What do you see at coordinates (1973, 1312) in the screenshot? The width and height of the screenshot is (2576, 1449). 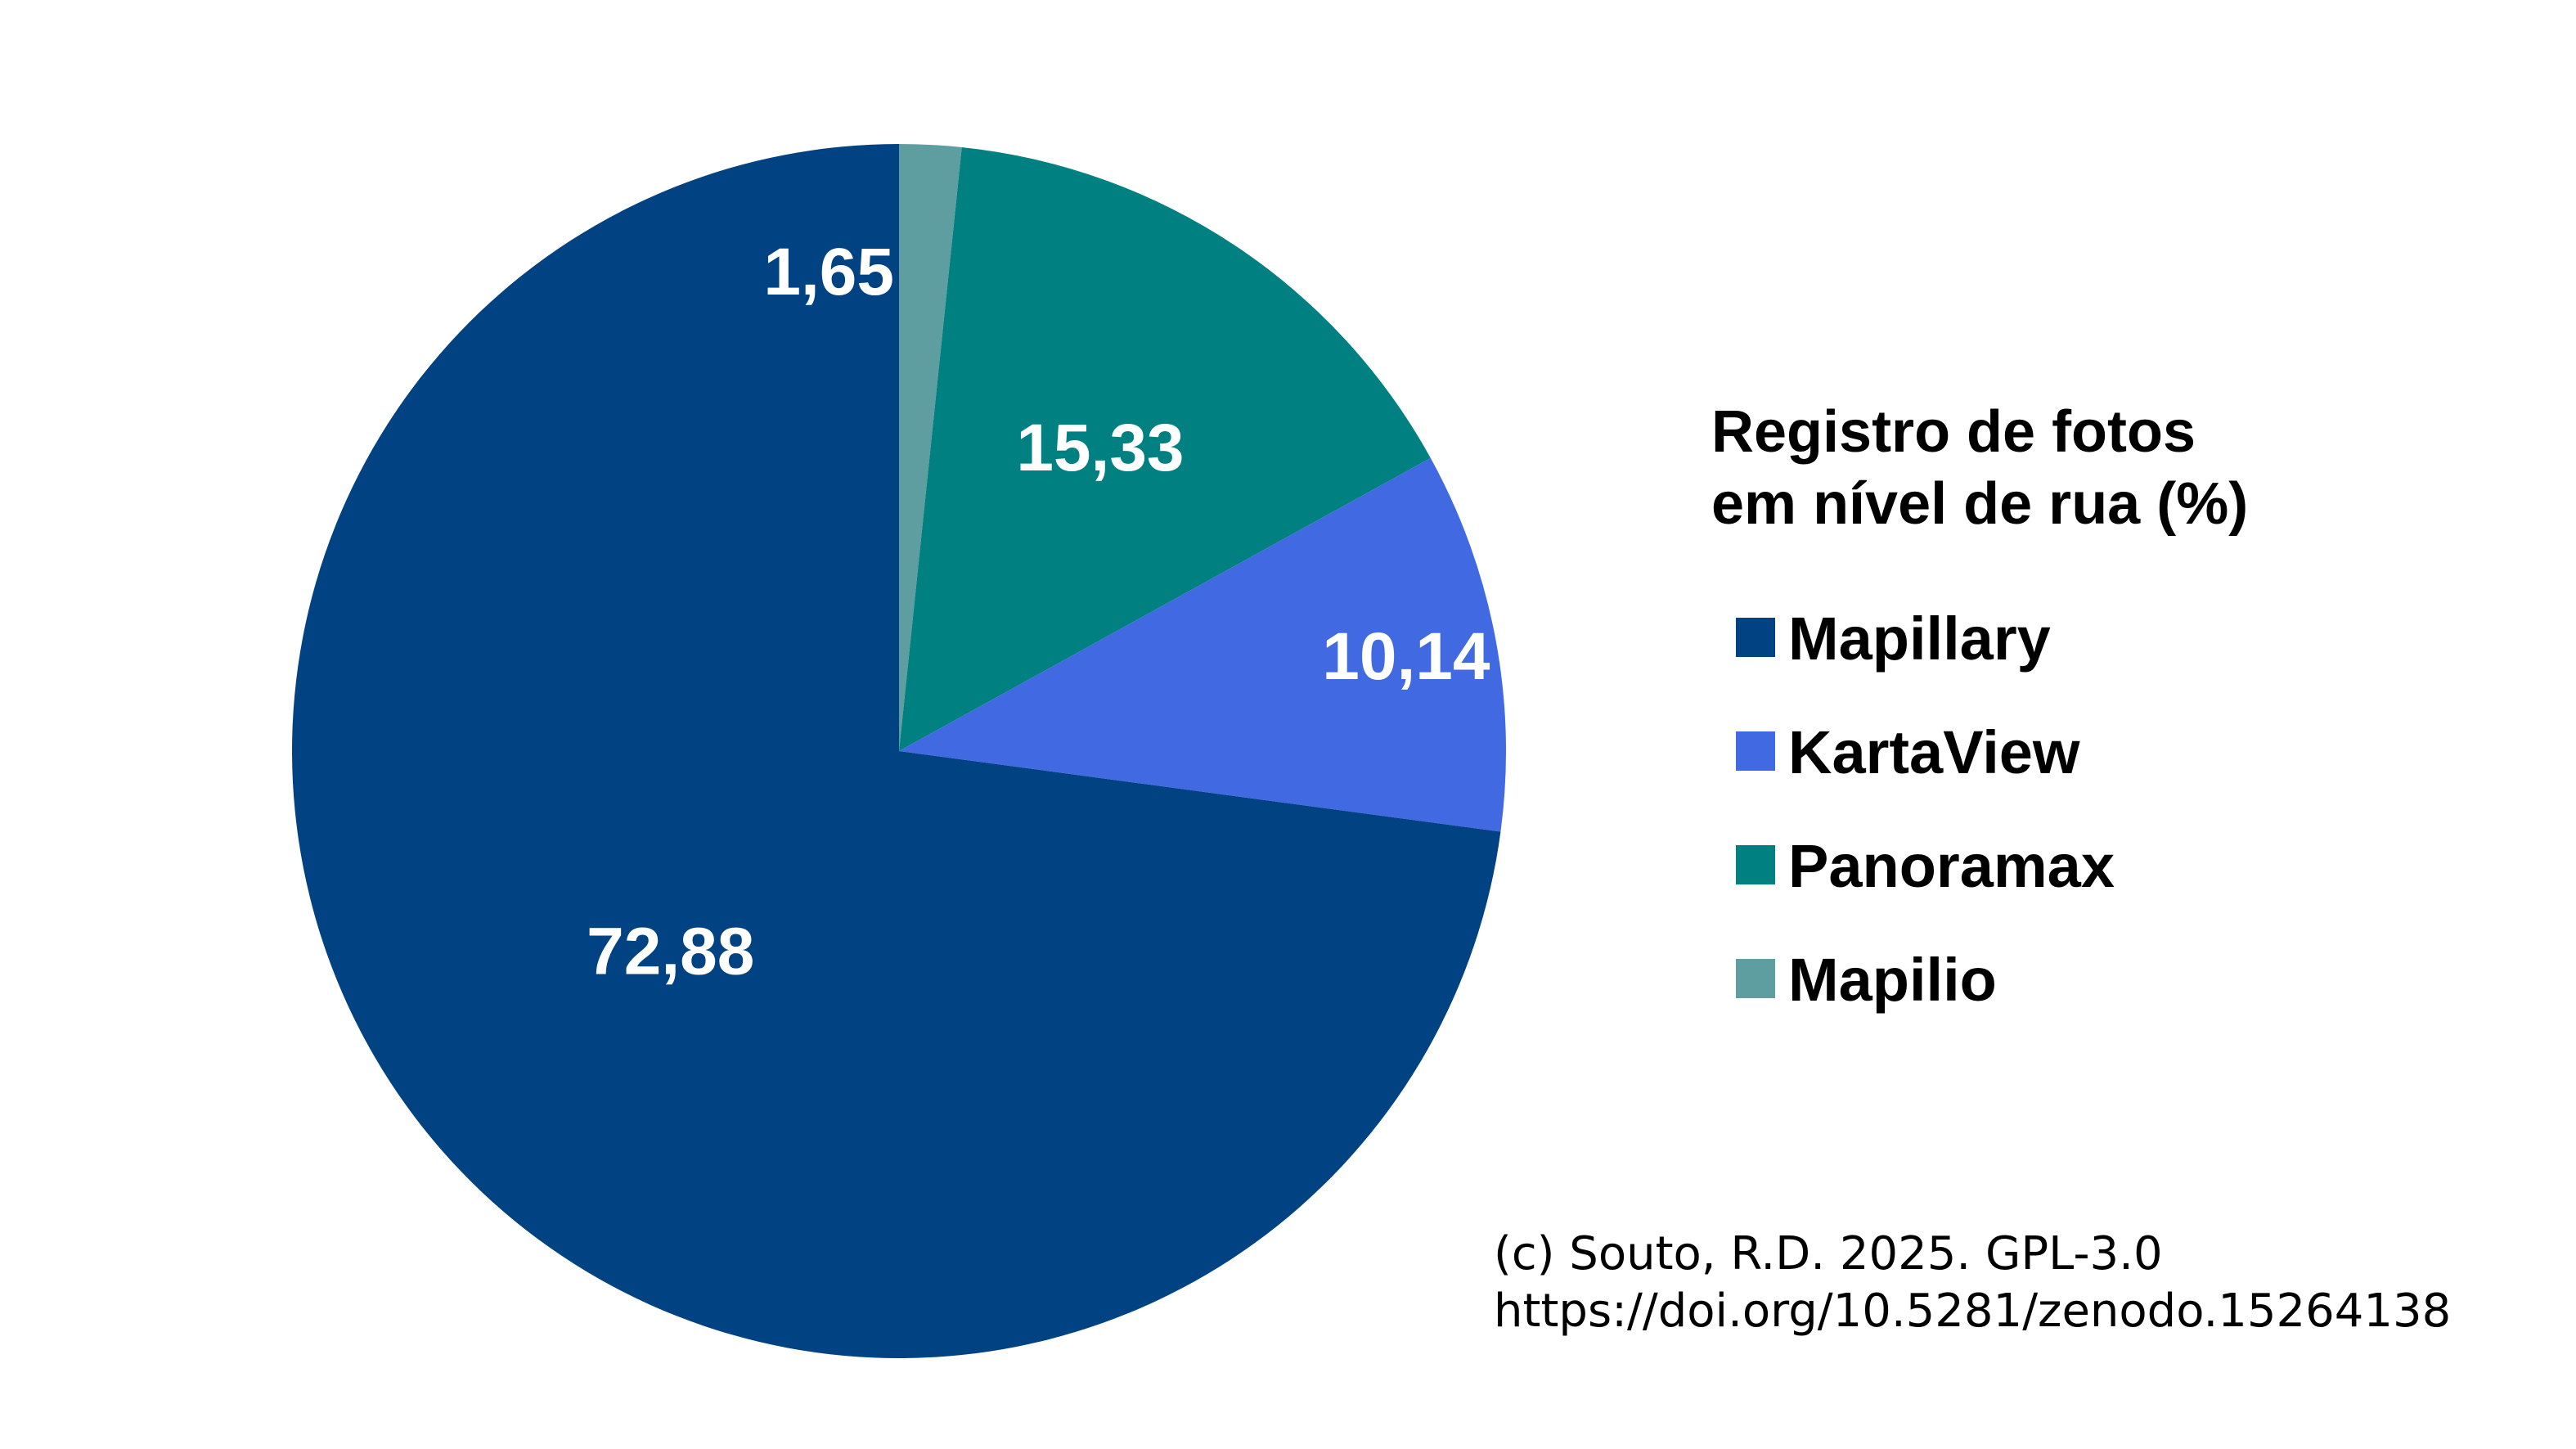 I see `credit-line2: https://doi.org/10.5281/zenodo.15264138` at bounding box center [1973, 1312].